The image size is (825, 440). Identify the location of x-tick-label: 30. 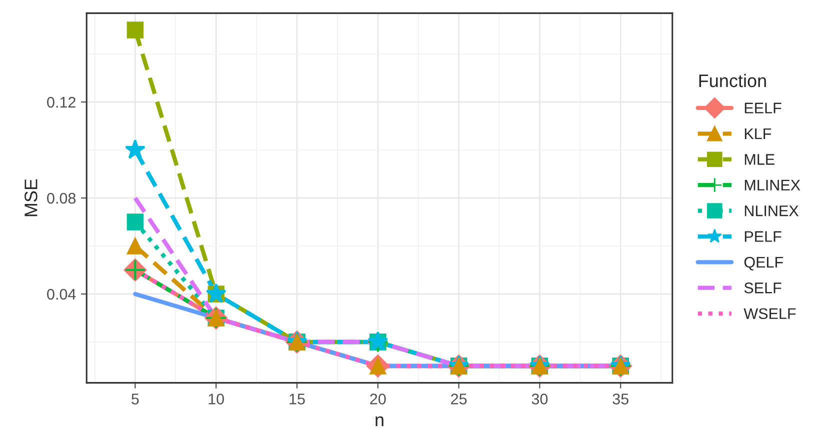
(540, 399).